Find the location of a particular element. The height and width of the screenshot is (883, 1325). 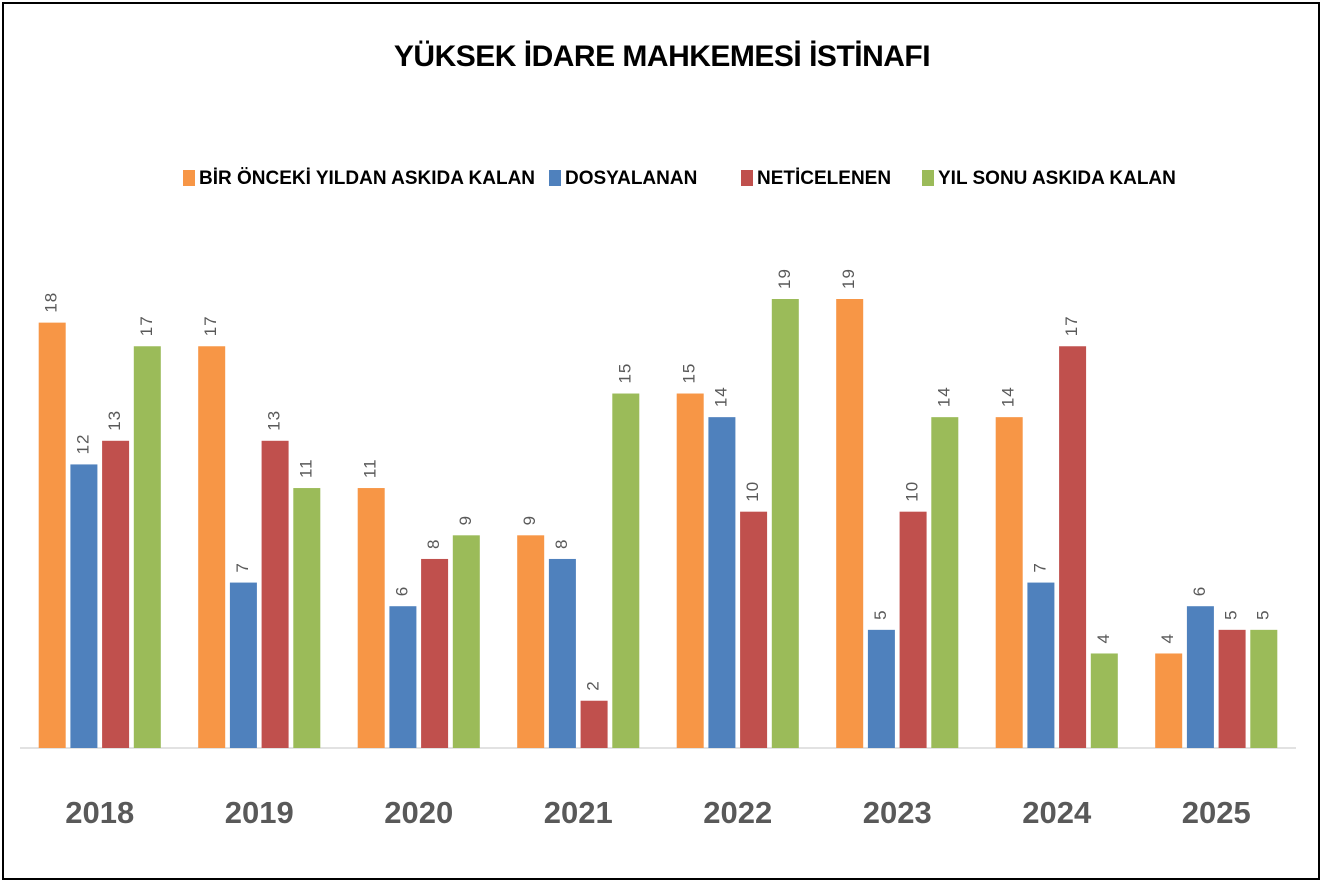

legend-label: BİR ÖNCEKİ YILDAN ASKIDA KALAN is located at coordinates (367, 178).